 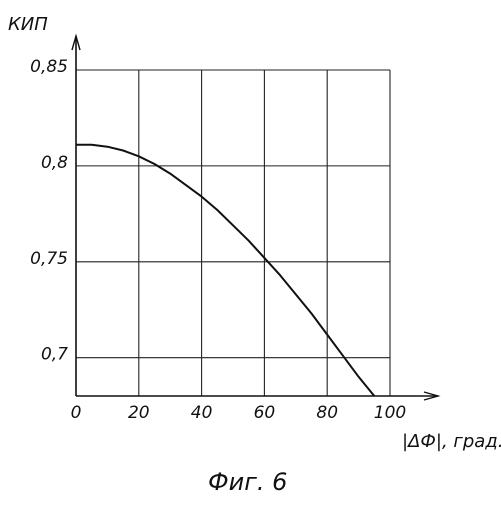 What do you see at coordinates (54, 163) in the screenshot?
I see `y-tick-label-0_8: 0,8` at bounding box center [54, 163].